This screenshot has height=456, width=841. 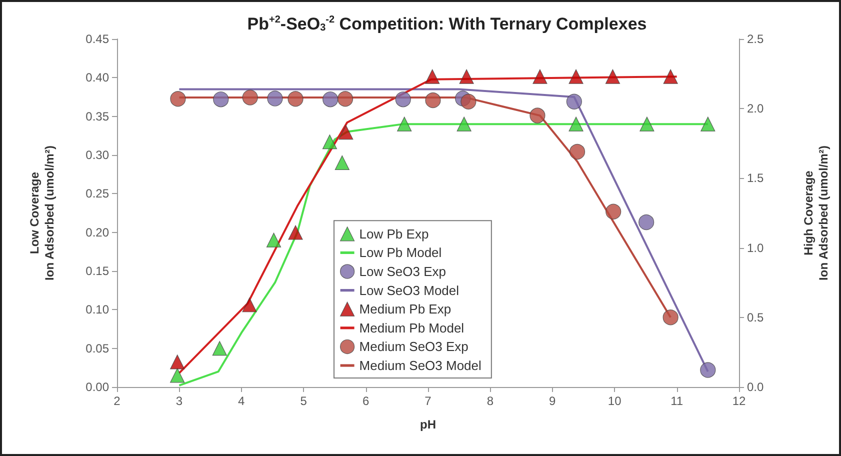 What do you see at coordinates (755, 387) in the screenshot?
I see `y2-tick-label: 0.0` at bounding box center [755, 387].